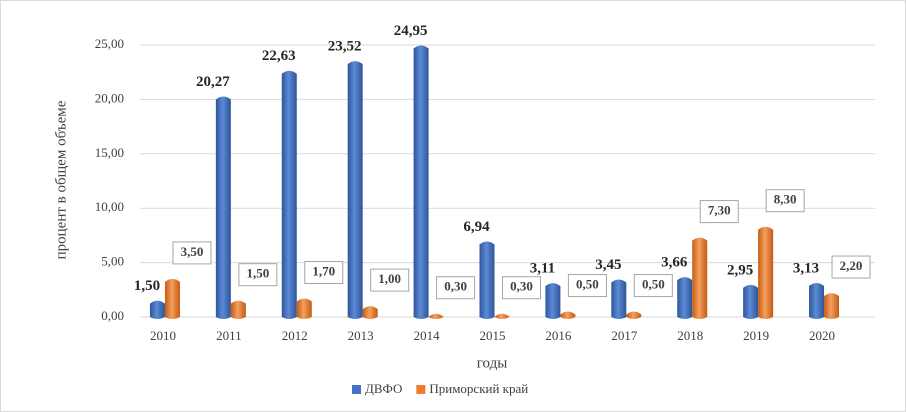  I want to click on data-label: 3,66, so click(674, 263).